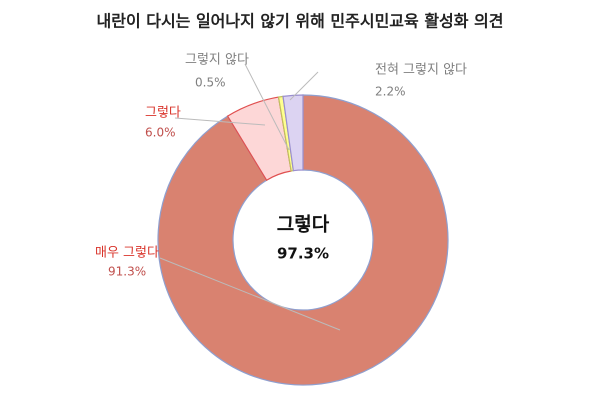 The width and height of the screenshot is (600, 409). Describe the element at coordinates (163, 113) in the screenshot. I see `slice-label: 그렇다` at that location.